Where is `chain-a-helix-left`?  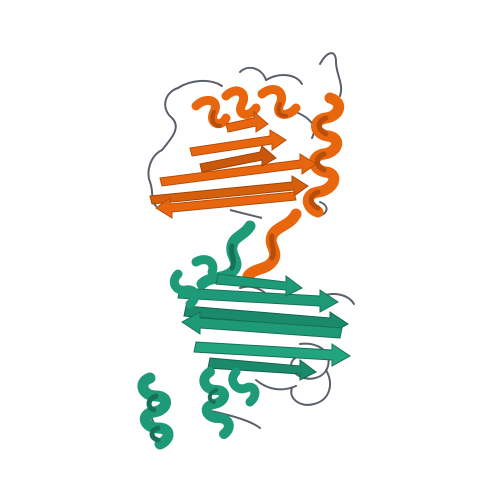 chain-a-helix-left is located at coordinates (226, 107).